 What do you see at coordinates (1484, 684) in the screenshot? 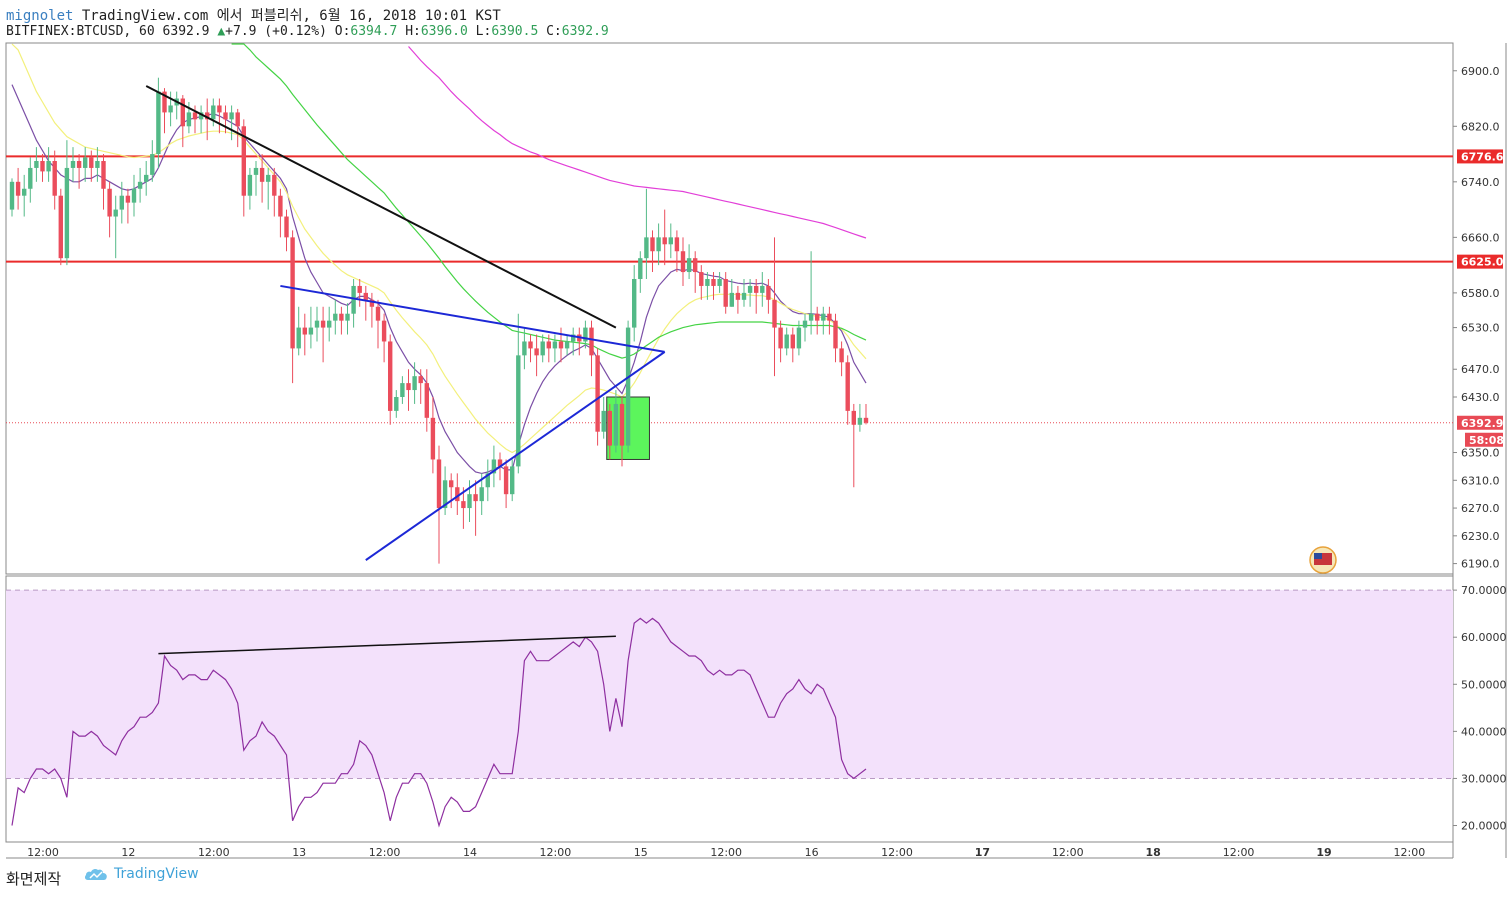
I see `rsi-tick-label: 50.0000` at bounding box center [1484, 684].